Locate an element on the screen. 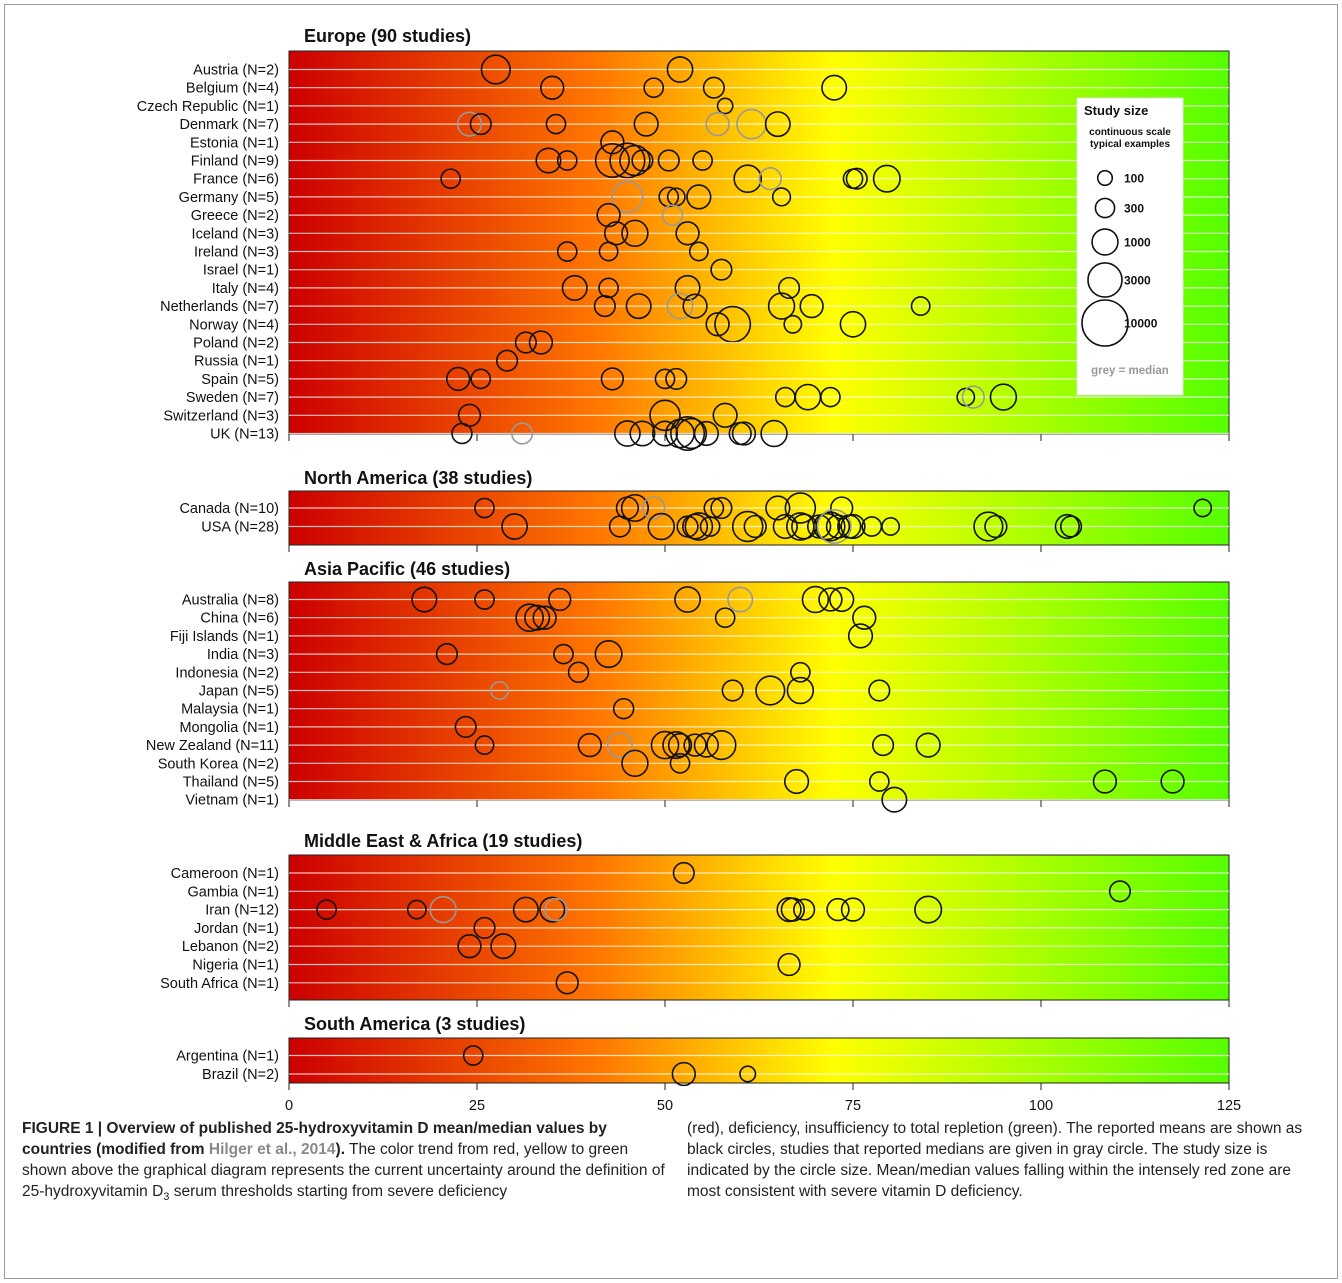  row-label: Ireland (N=3) is located at coordinates (236, 253).